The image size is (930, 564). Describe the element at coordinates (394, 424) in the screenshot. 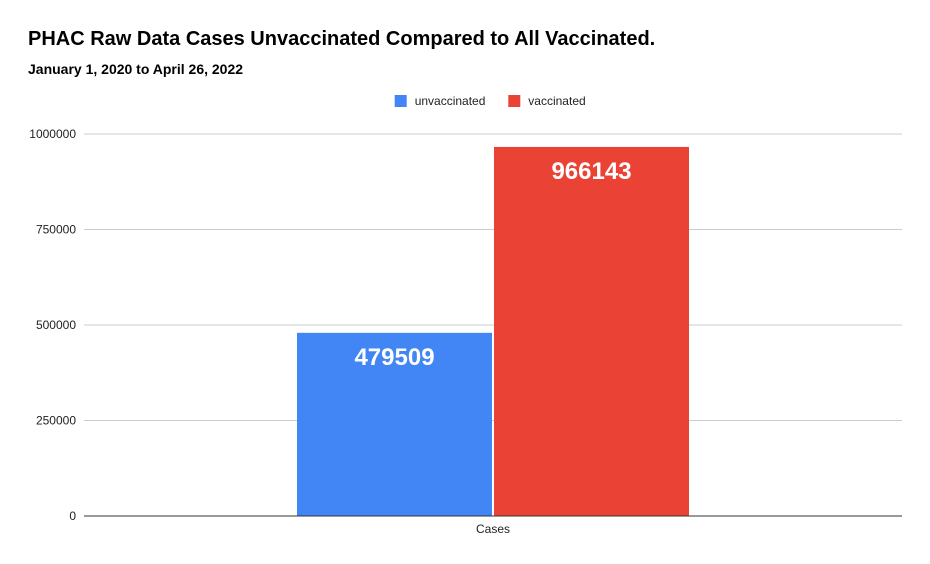

I see `bar-unvaccinated` at that location.